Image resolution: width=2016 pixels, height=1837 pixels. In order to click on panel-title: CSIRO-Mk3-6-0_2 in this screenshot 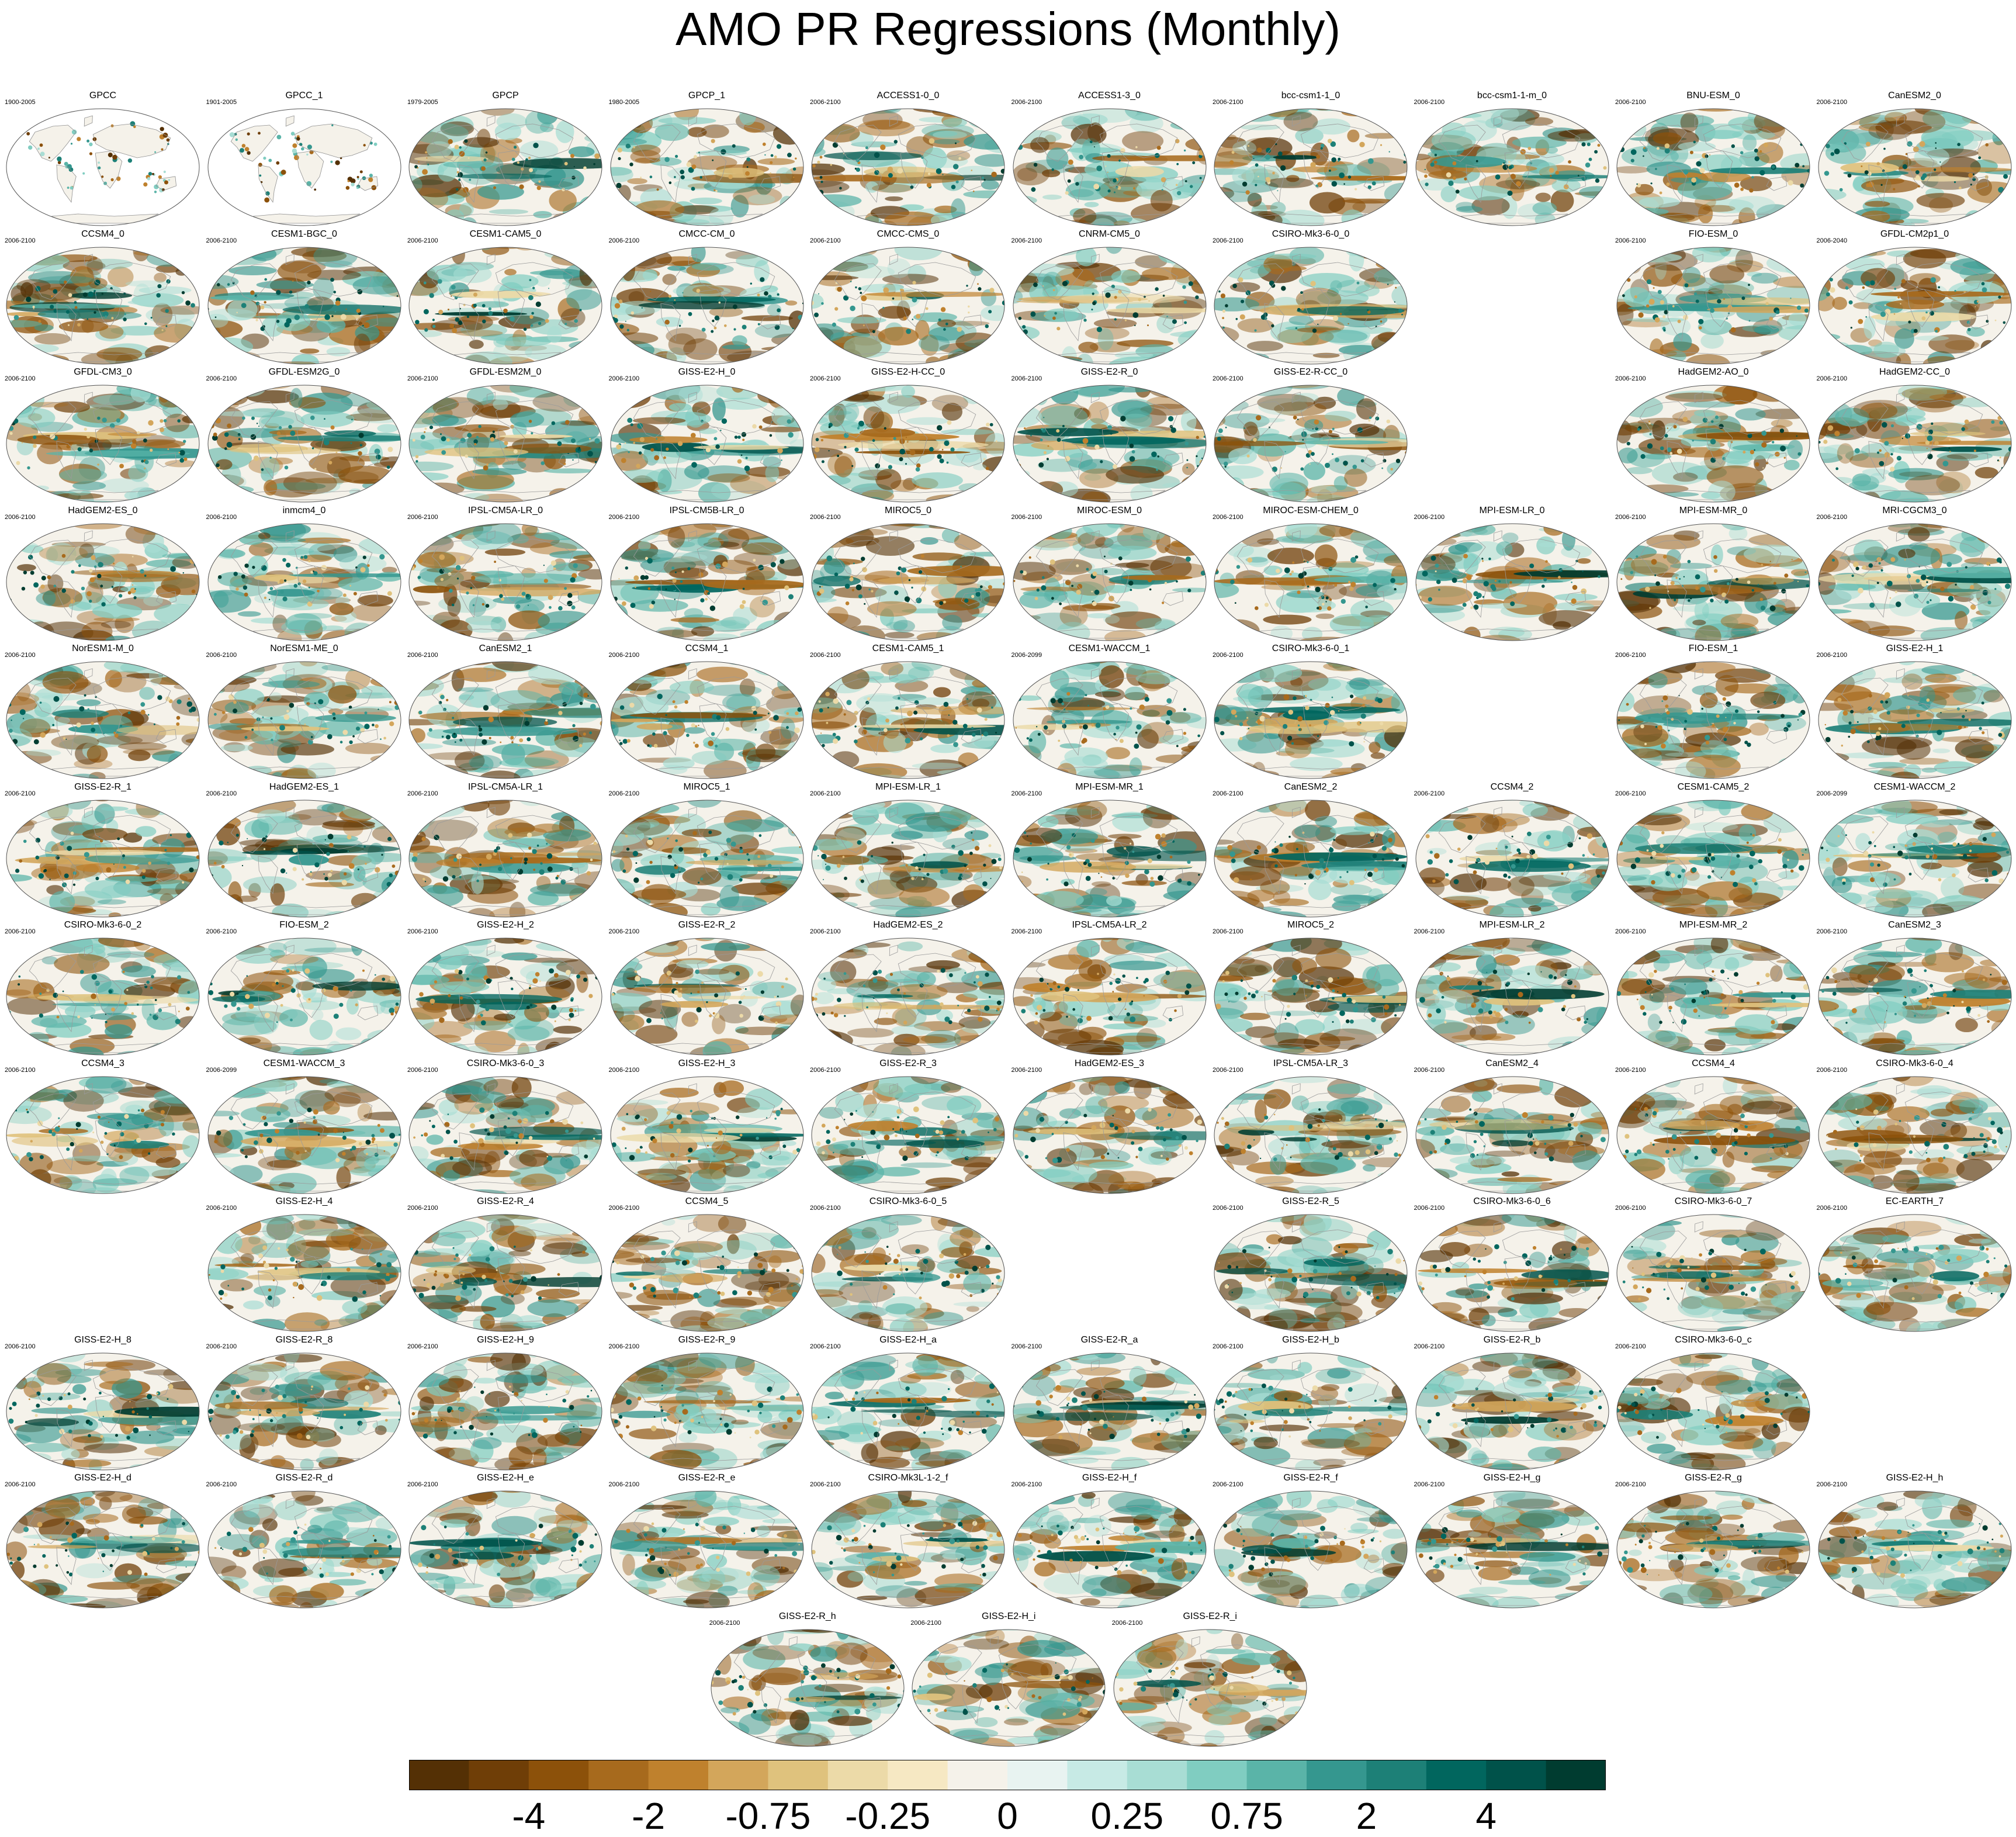, I will do `click(103, 925)`.